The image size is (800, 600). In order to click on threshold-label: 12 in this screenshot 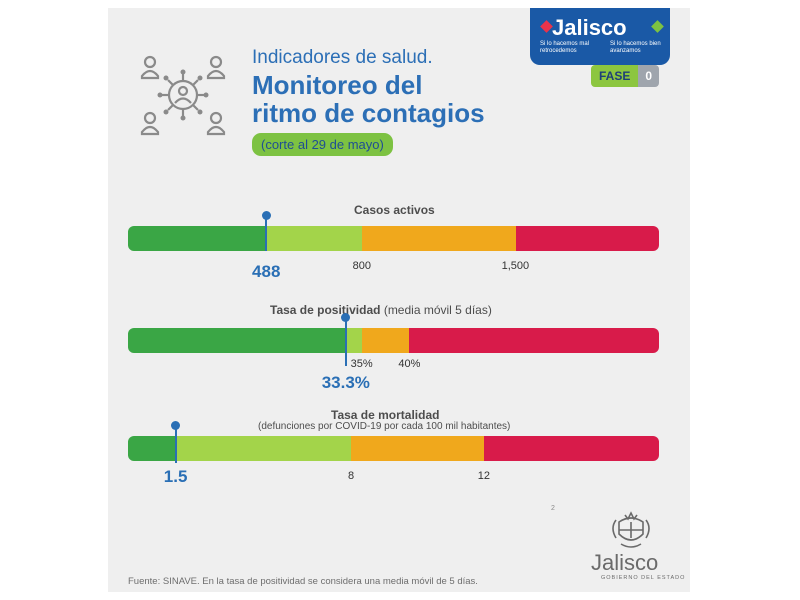, I will do `click(484, 476)`.